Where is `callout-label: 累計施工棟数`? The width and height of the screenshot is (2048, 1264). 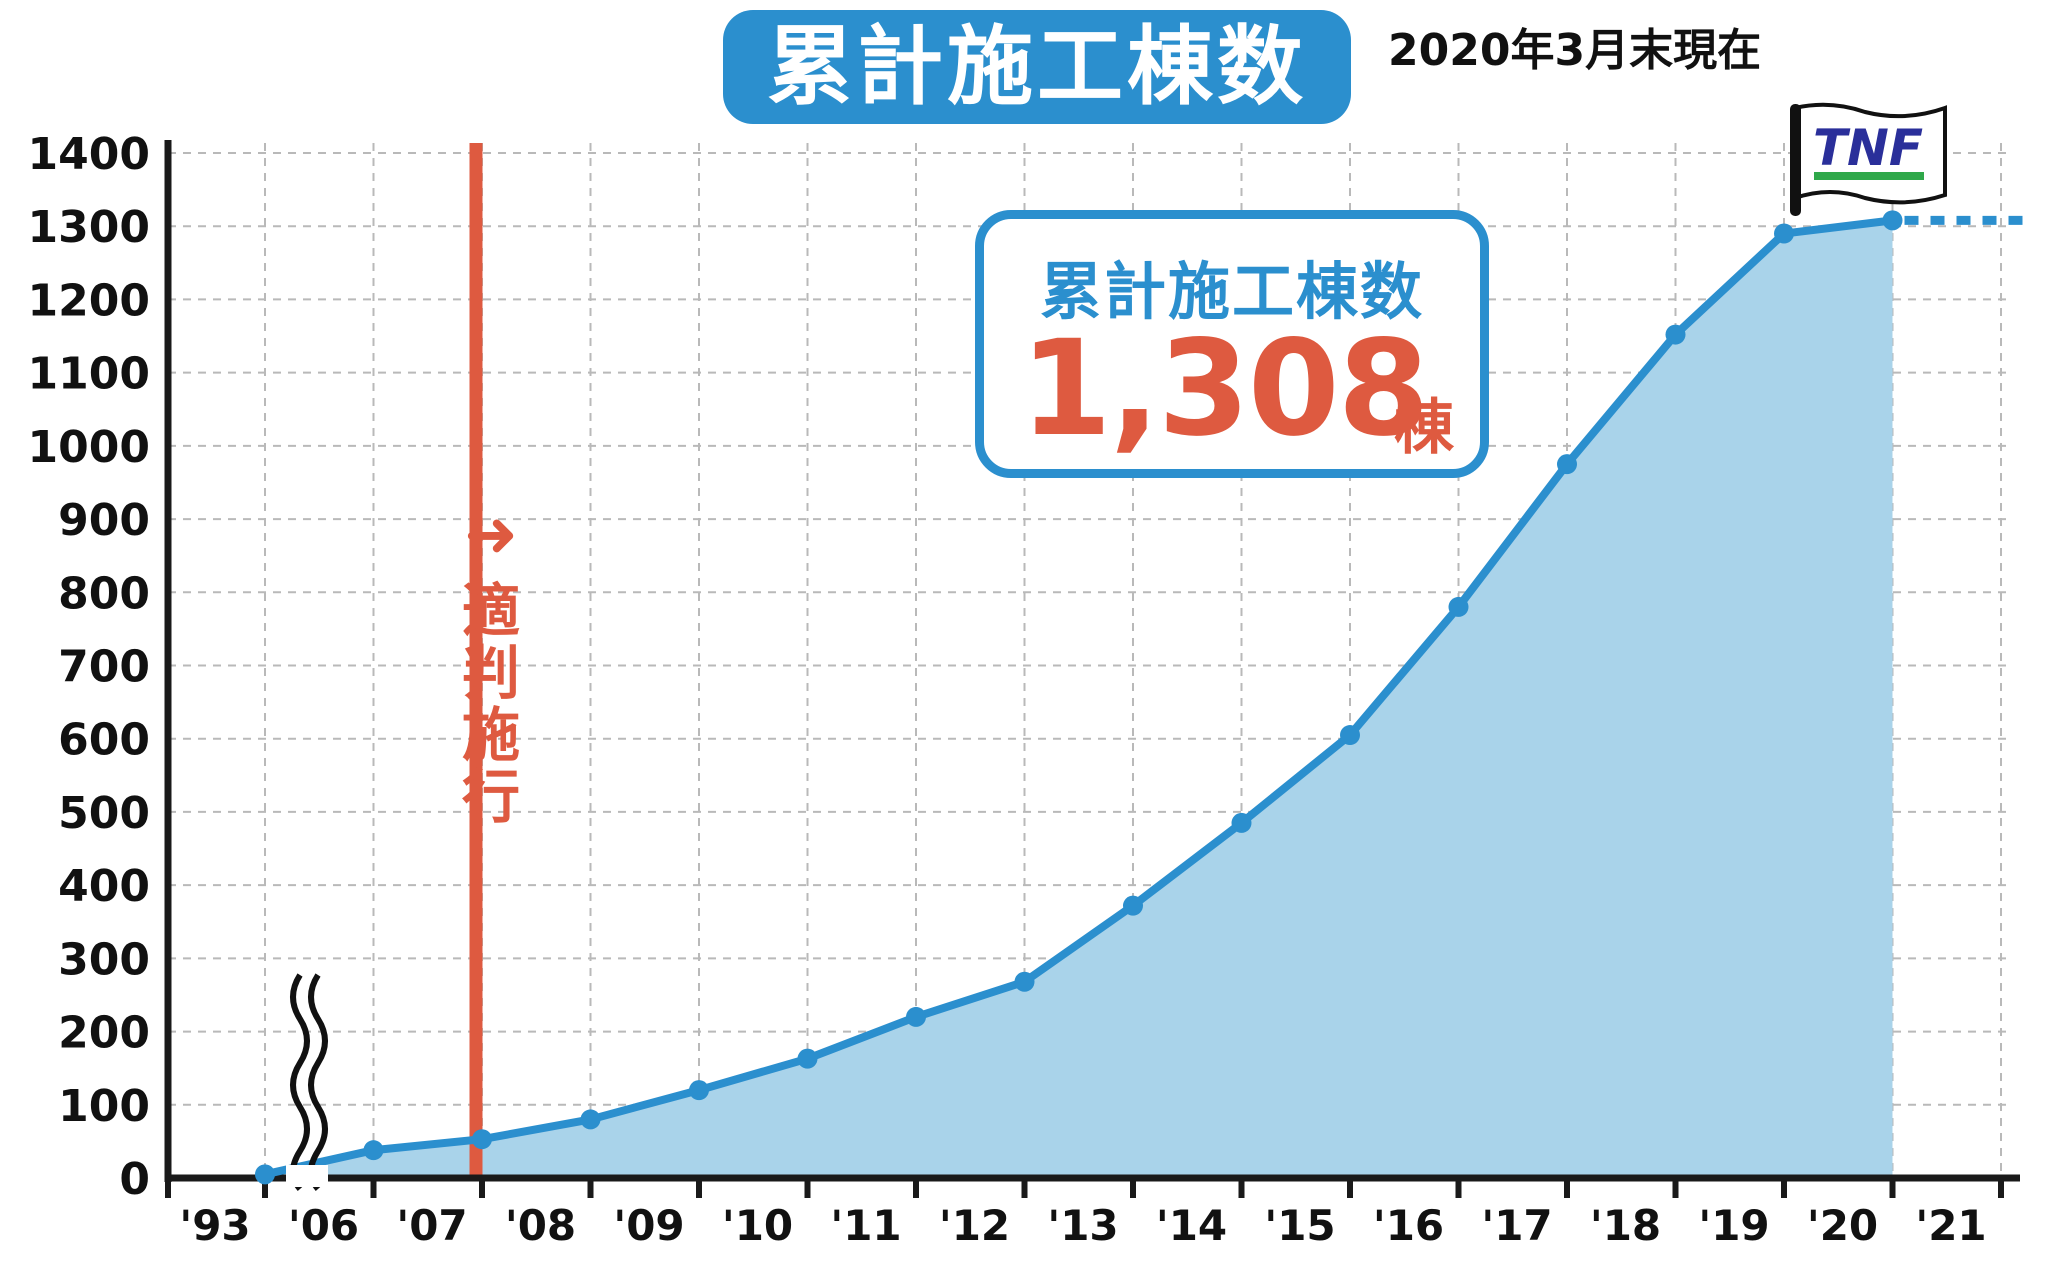 callout-label: 累計施工棟数 is located at coordinates (1231, 291).